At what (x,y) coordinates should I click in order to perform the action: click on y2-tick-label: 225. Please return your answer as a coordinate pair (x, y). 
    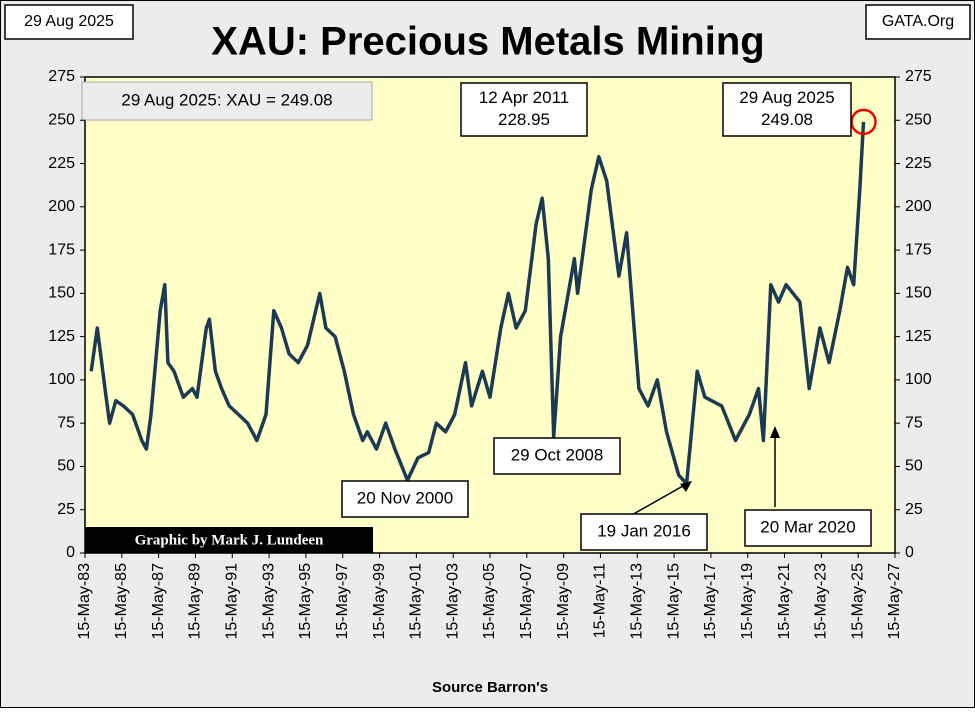
    Looking at the image, I should click on (918, 163).